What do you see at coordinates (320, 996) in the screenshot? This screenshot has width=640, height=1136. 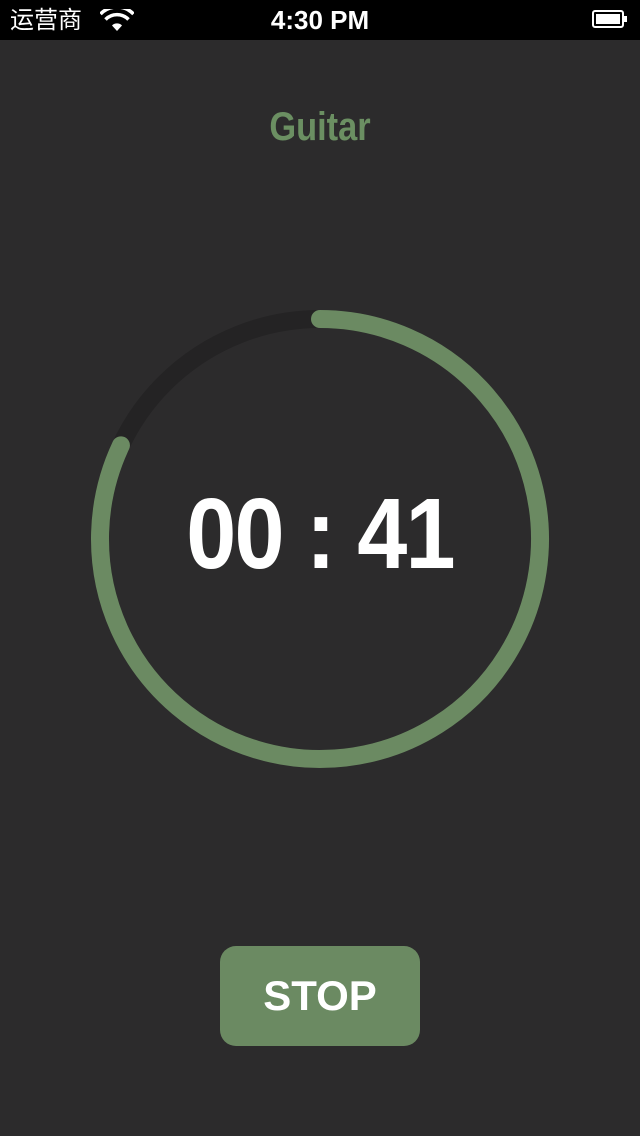 I see `stop-button: STOP` at bounding box center [320, 996].